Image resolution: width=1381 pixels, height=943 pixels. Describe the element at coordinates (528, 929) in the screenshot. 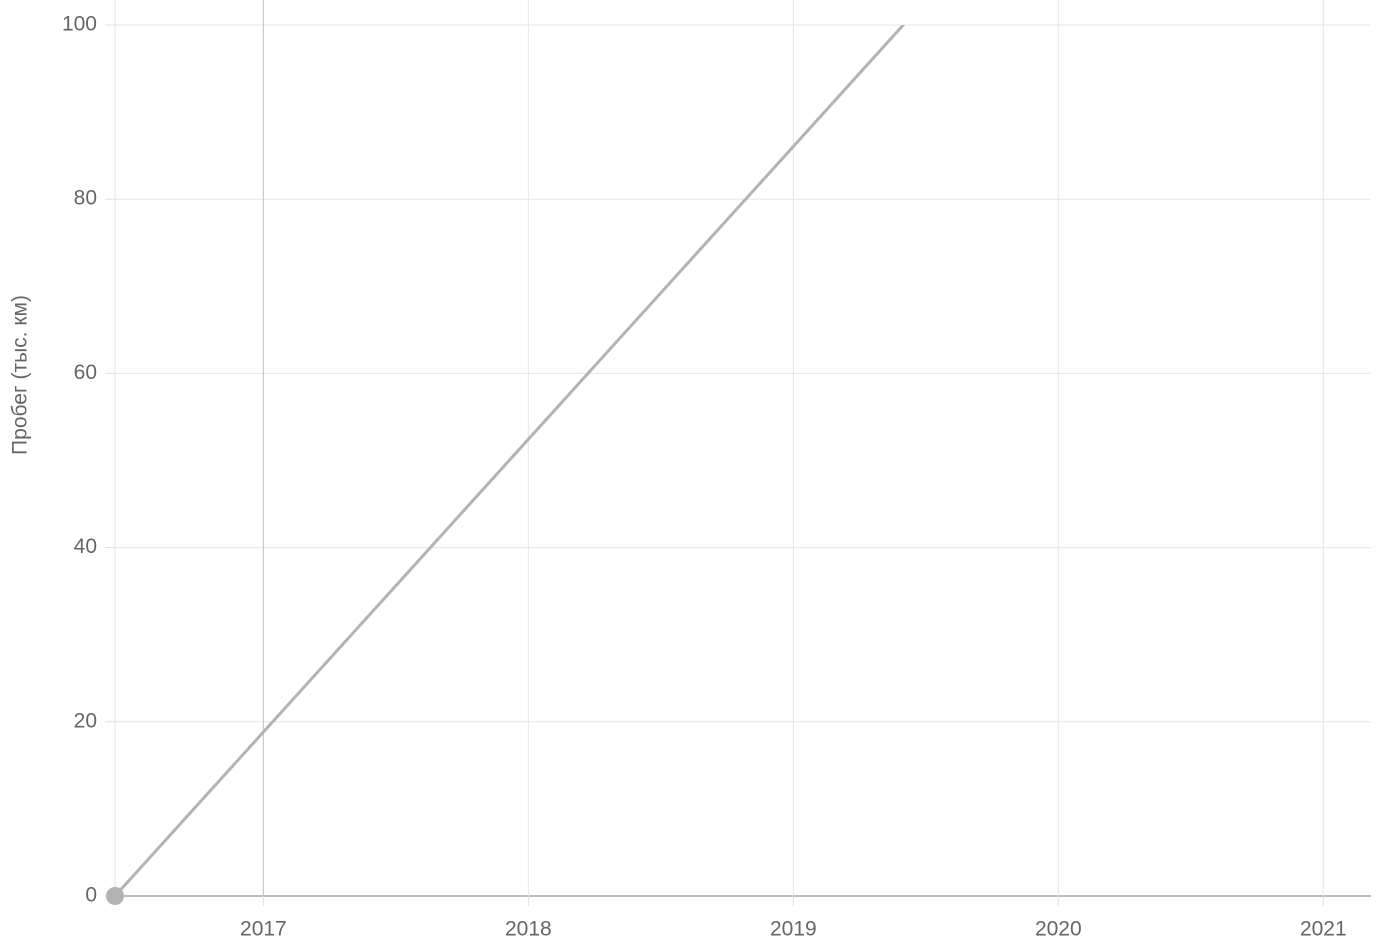

I see `x-tick-label: 2018` at that location.